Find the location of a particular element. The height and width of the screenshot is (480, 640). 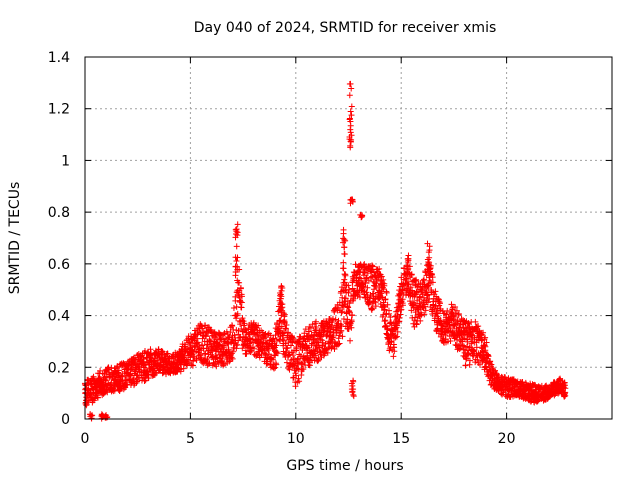

x-tick-label: 10 is located at coordinates (296, 439).